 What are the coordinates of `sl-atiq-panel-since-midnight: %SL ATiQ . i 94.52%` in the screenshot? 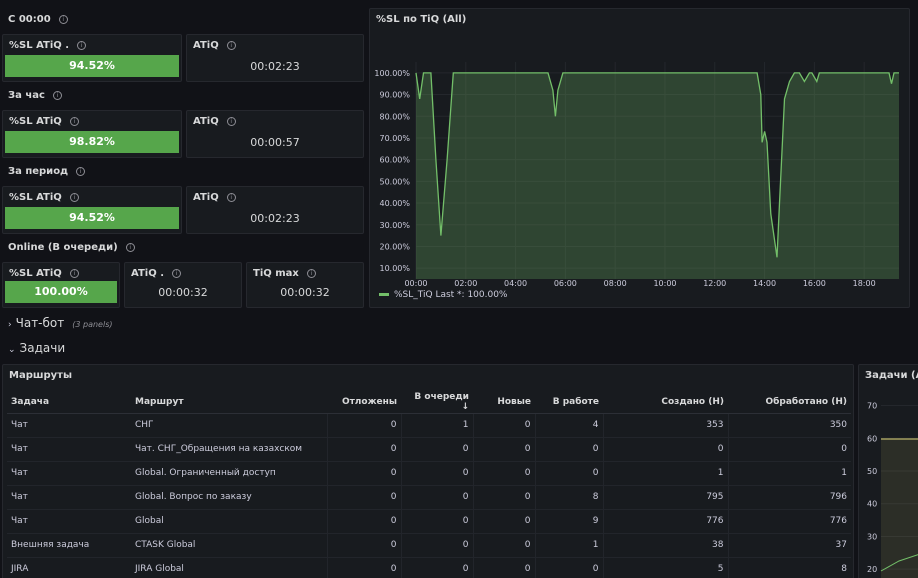 It's located at (92, 58).